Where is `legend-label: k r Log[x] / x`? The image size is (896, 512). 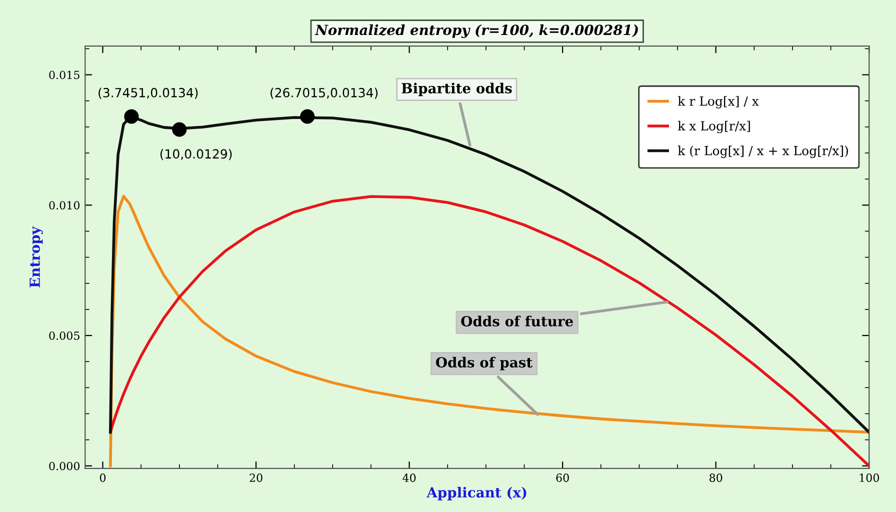 legend-label: k r Log[x] / x is located at coordinates (718, 102).